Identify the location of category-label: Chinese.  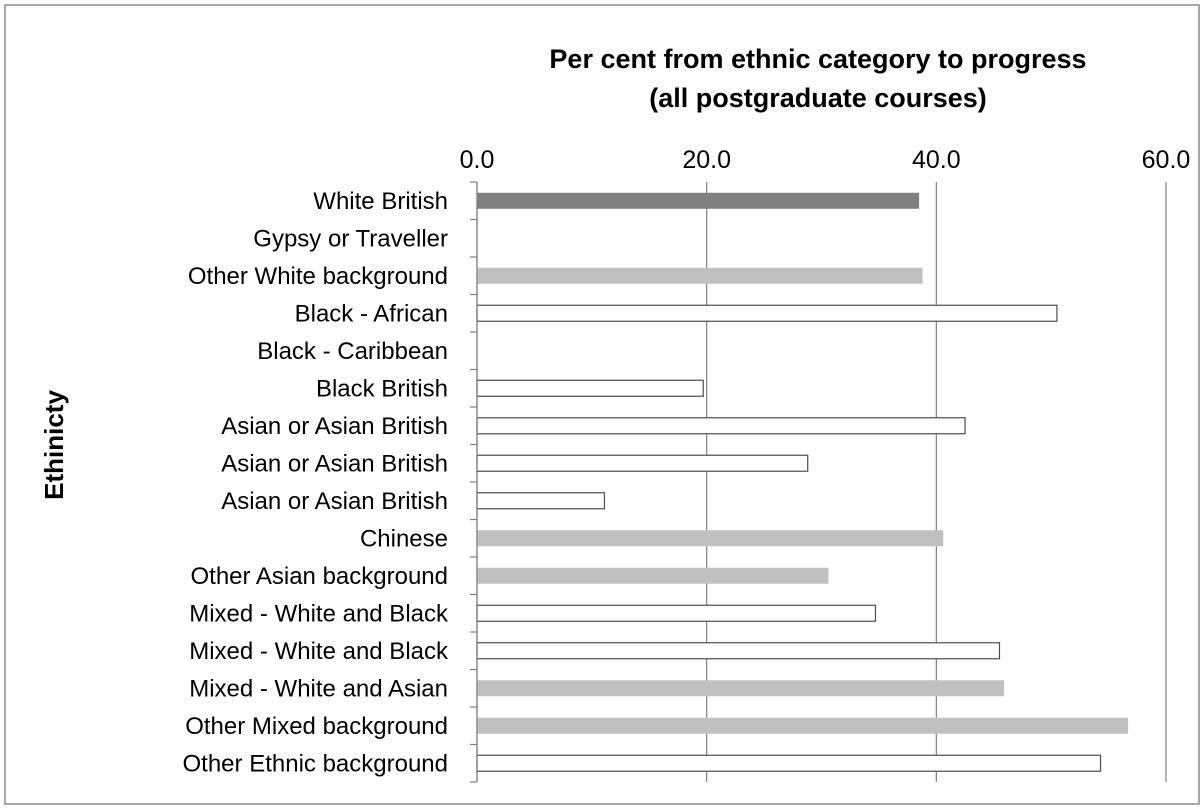
(404, 538).